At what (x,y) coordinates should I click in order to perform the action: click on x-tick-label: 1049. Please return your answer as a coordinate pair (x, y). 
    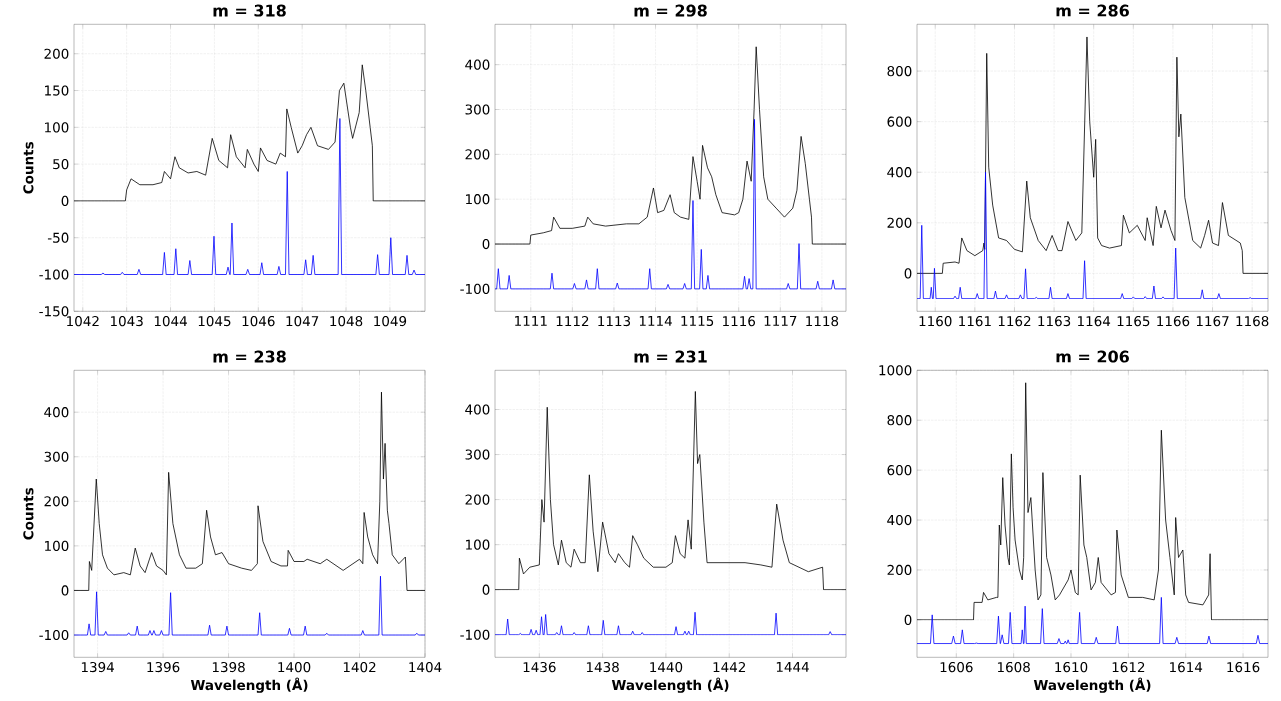
    Looking at the image, I should click on (390, 321).